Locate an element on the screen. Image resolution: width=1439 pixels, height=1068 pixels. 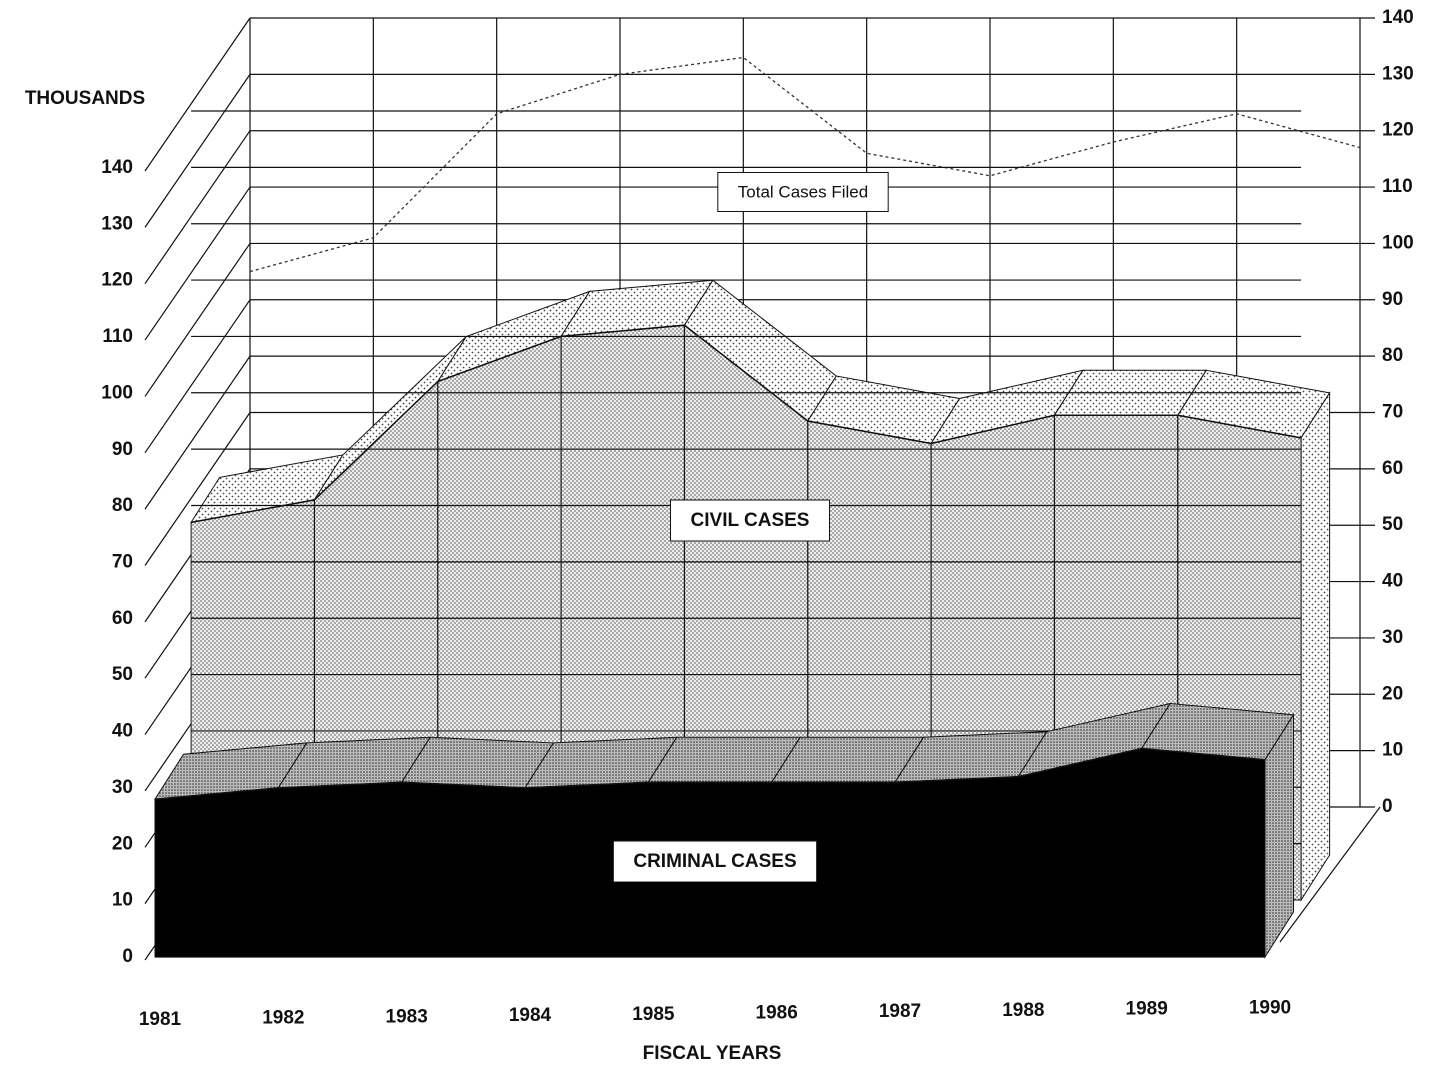
y-tick-label: 110 is located at coordinates (117, 336).